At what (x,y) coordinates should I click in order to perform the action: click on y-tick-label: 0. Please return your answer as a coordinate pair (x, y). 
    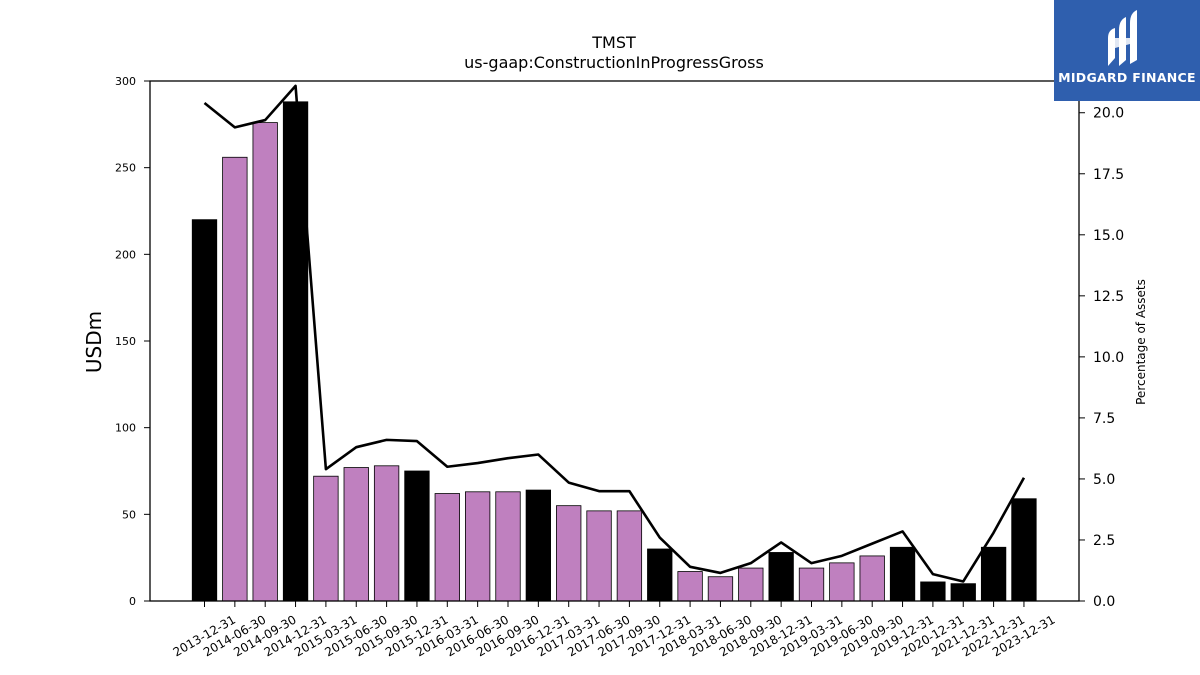
    Looking at the image, I should click on (132, 601).